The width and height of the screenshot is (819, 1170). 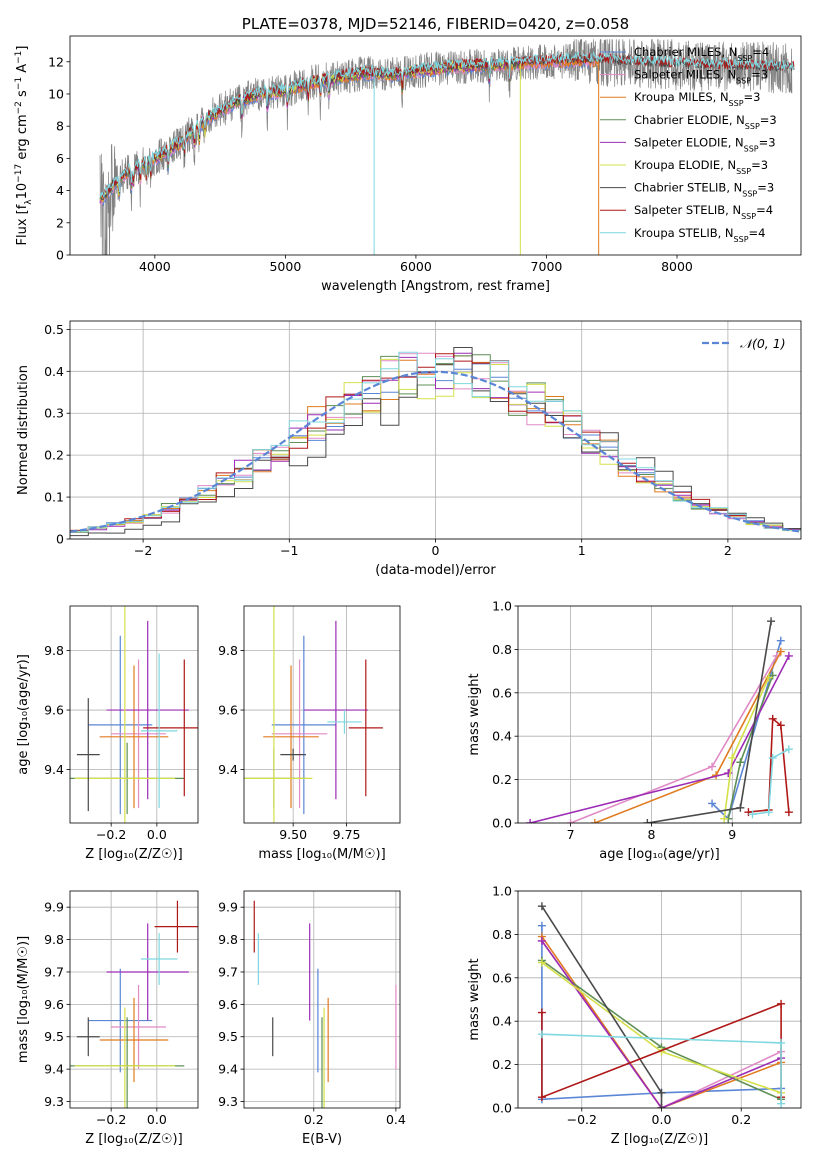 I want to click on x-tick-label: 7000, so click(x=547, y=266).